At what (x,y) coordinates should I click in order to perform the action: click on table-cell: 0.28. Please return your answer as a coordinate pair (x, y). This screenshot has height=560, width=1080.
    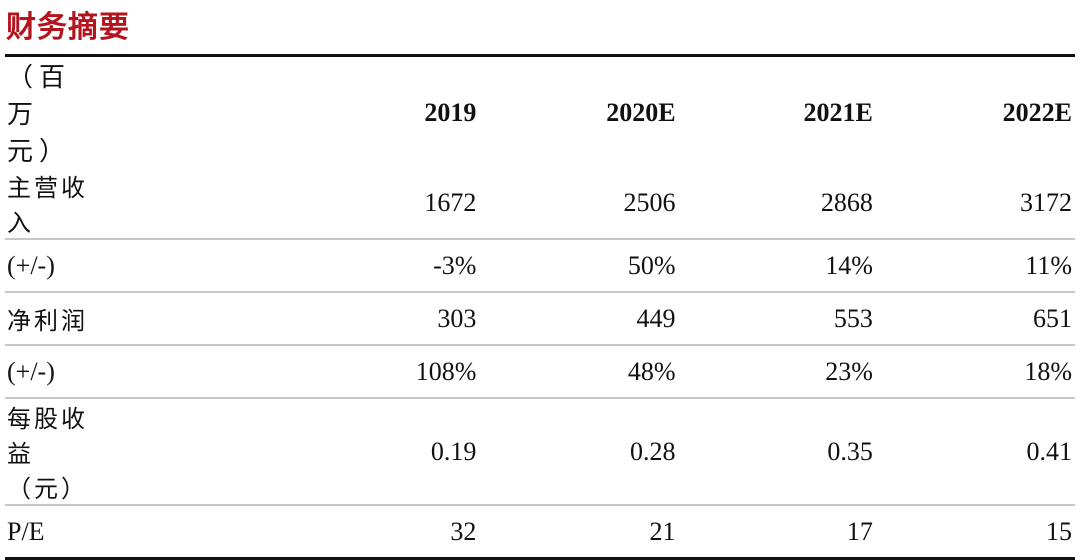
    Looking at the image, I should click on (576, 452).